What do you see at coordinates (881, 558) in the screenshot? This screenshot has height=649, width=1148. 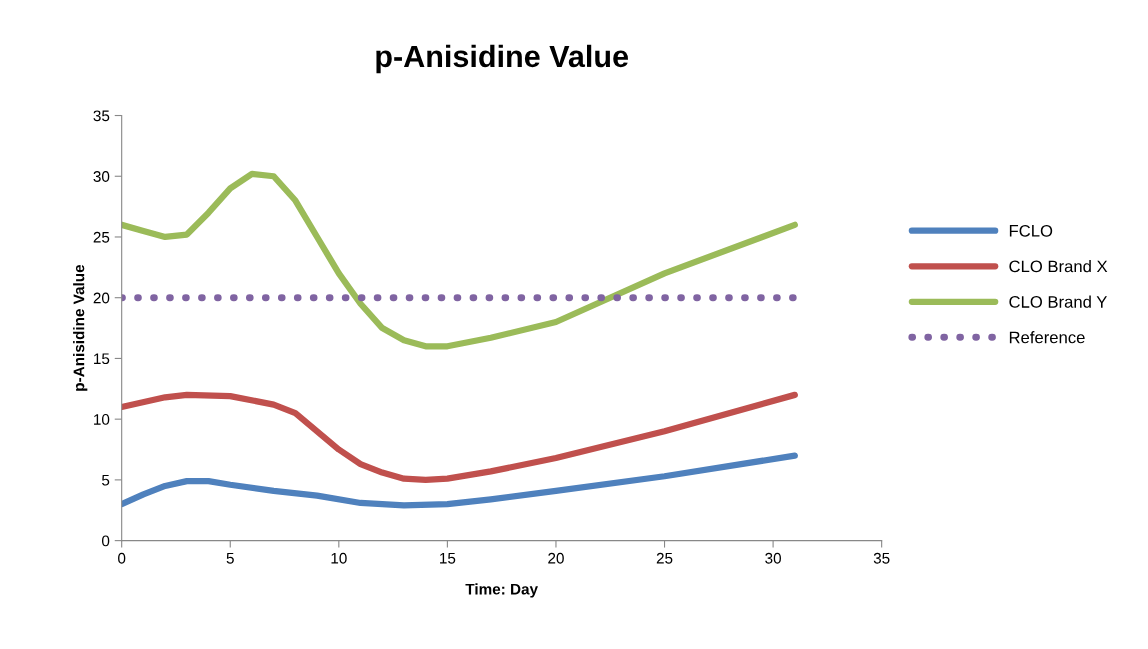 I see `x-tick-label: 35` at bounding box center [881, 558].